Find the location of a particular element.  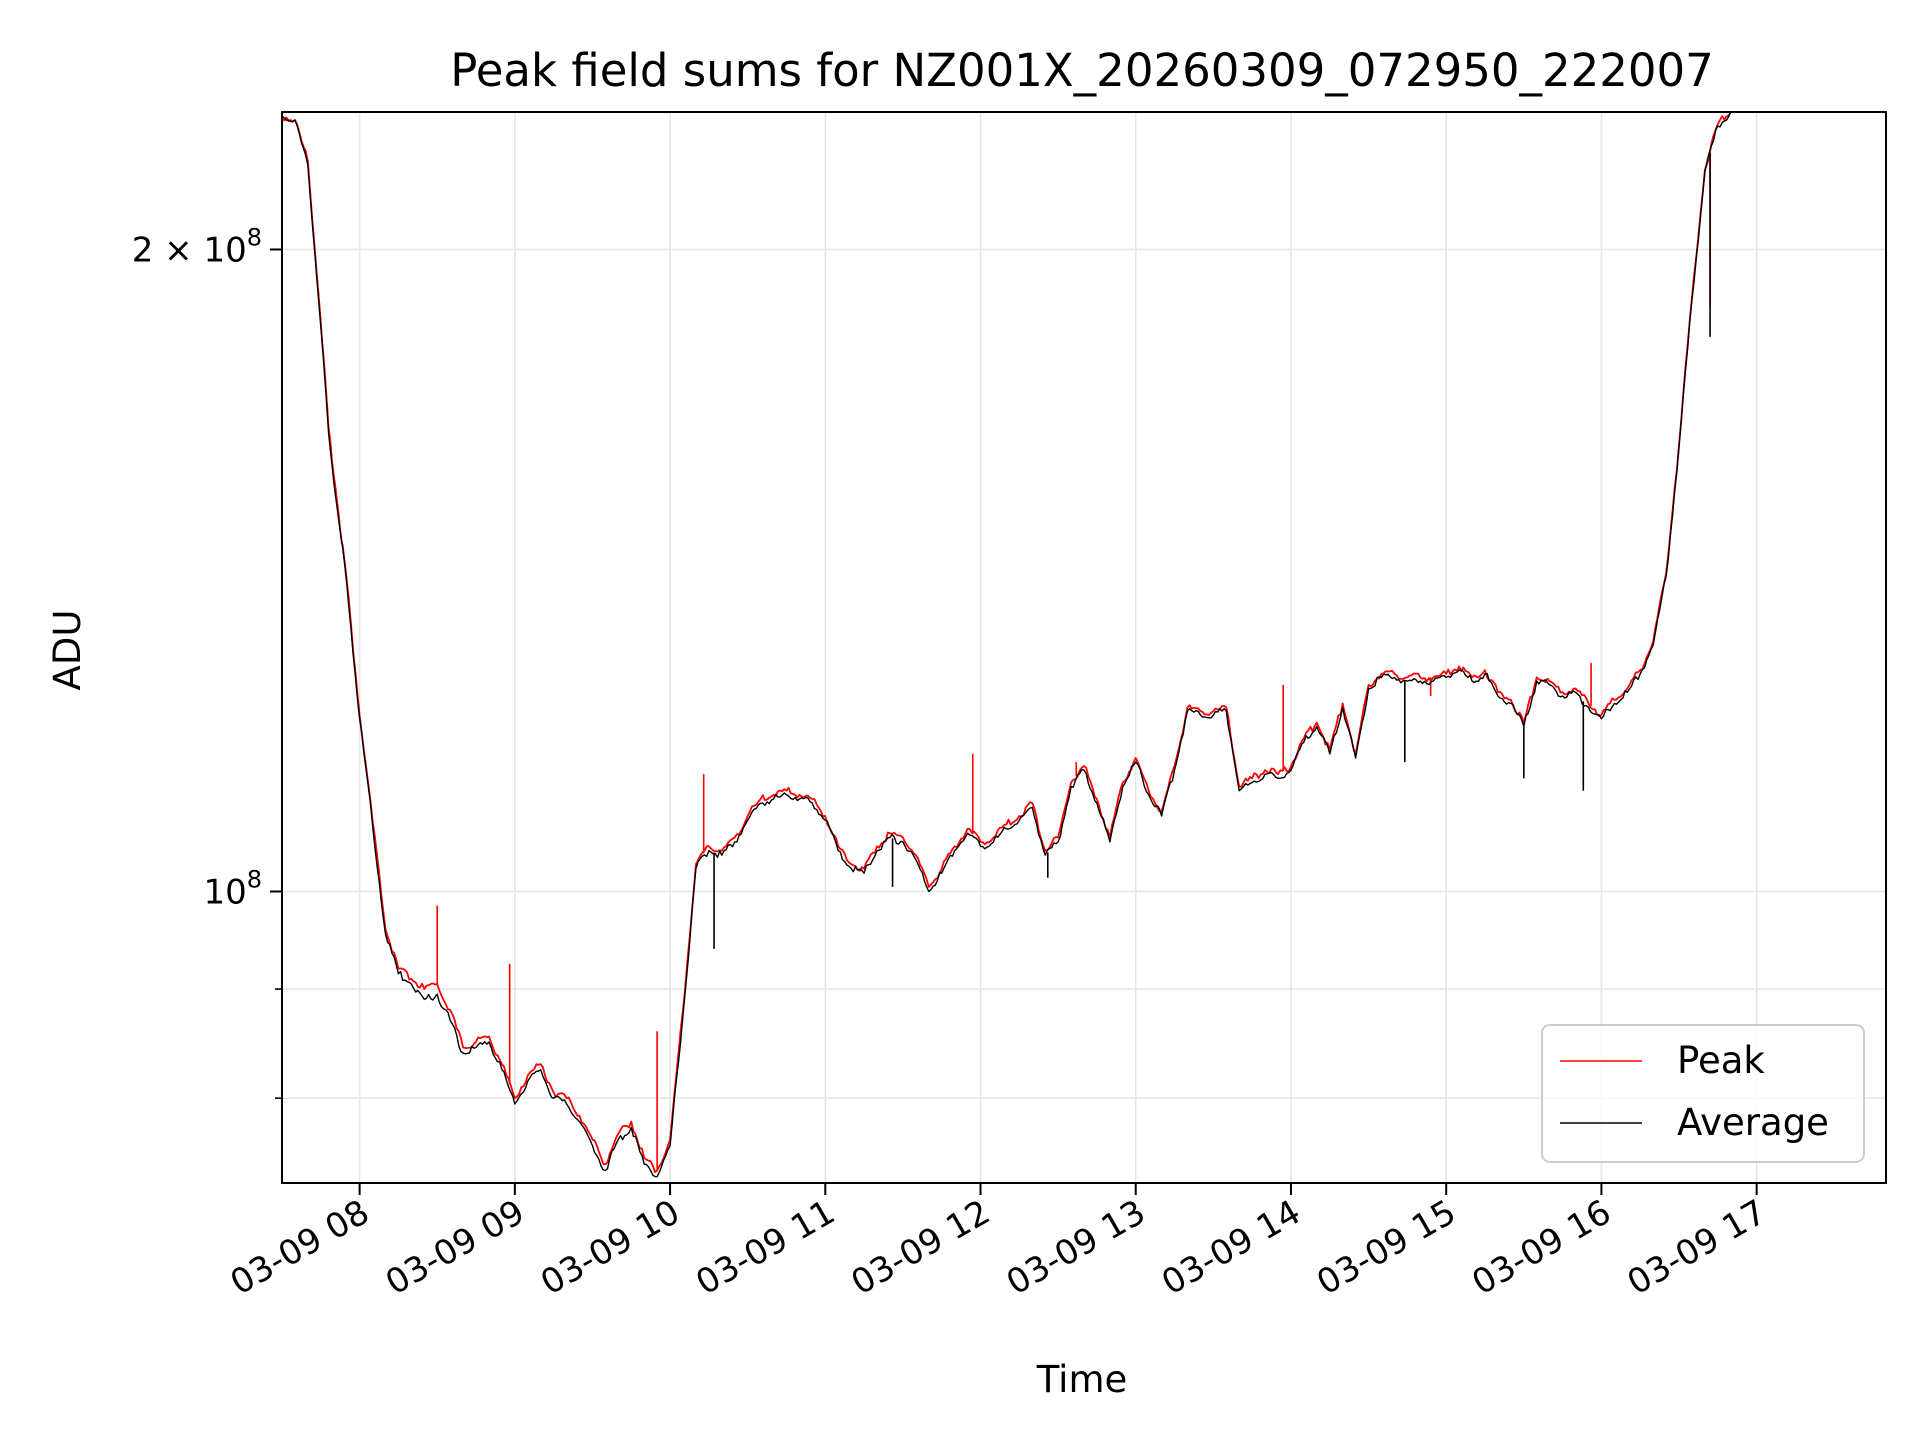

x-axis-label: Time is located at coordinates (1082, 1379).